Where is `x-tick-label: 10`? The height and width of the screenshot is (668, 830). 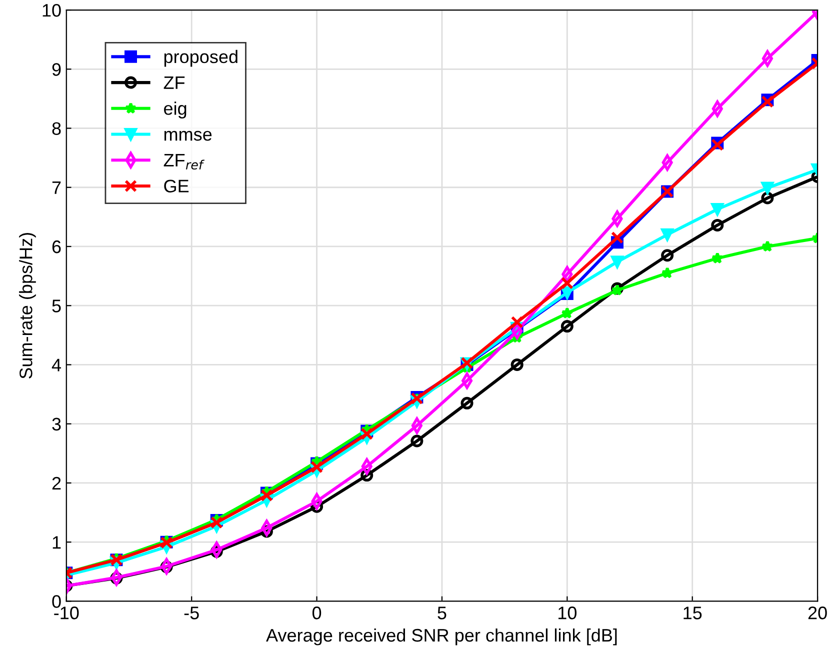 x-tick-label: 10 is located at coordinates (567, 613).